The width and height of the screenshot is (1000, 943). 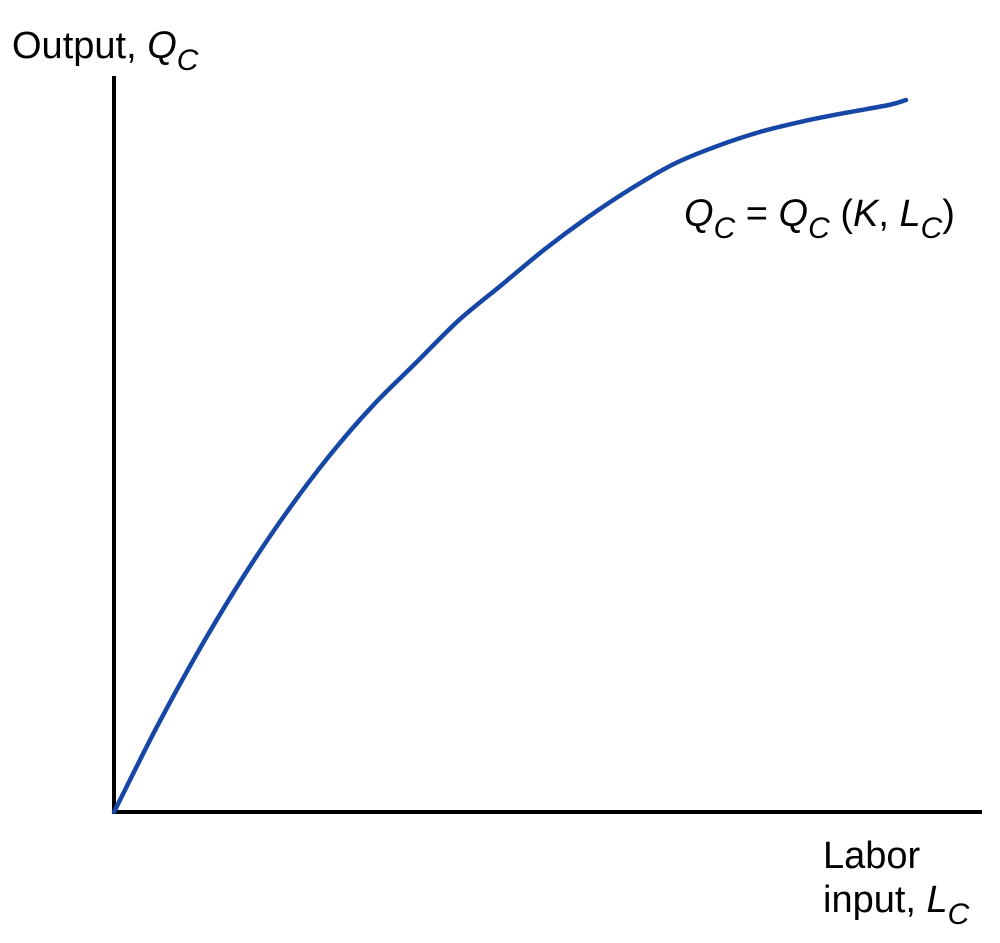 What do you see at coordinates (937, 900) in the screenshot?
I see `x-axis-label-variable: L` at bounding box center [937, 900].